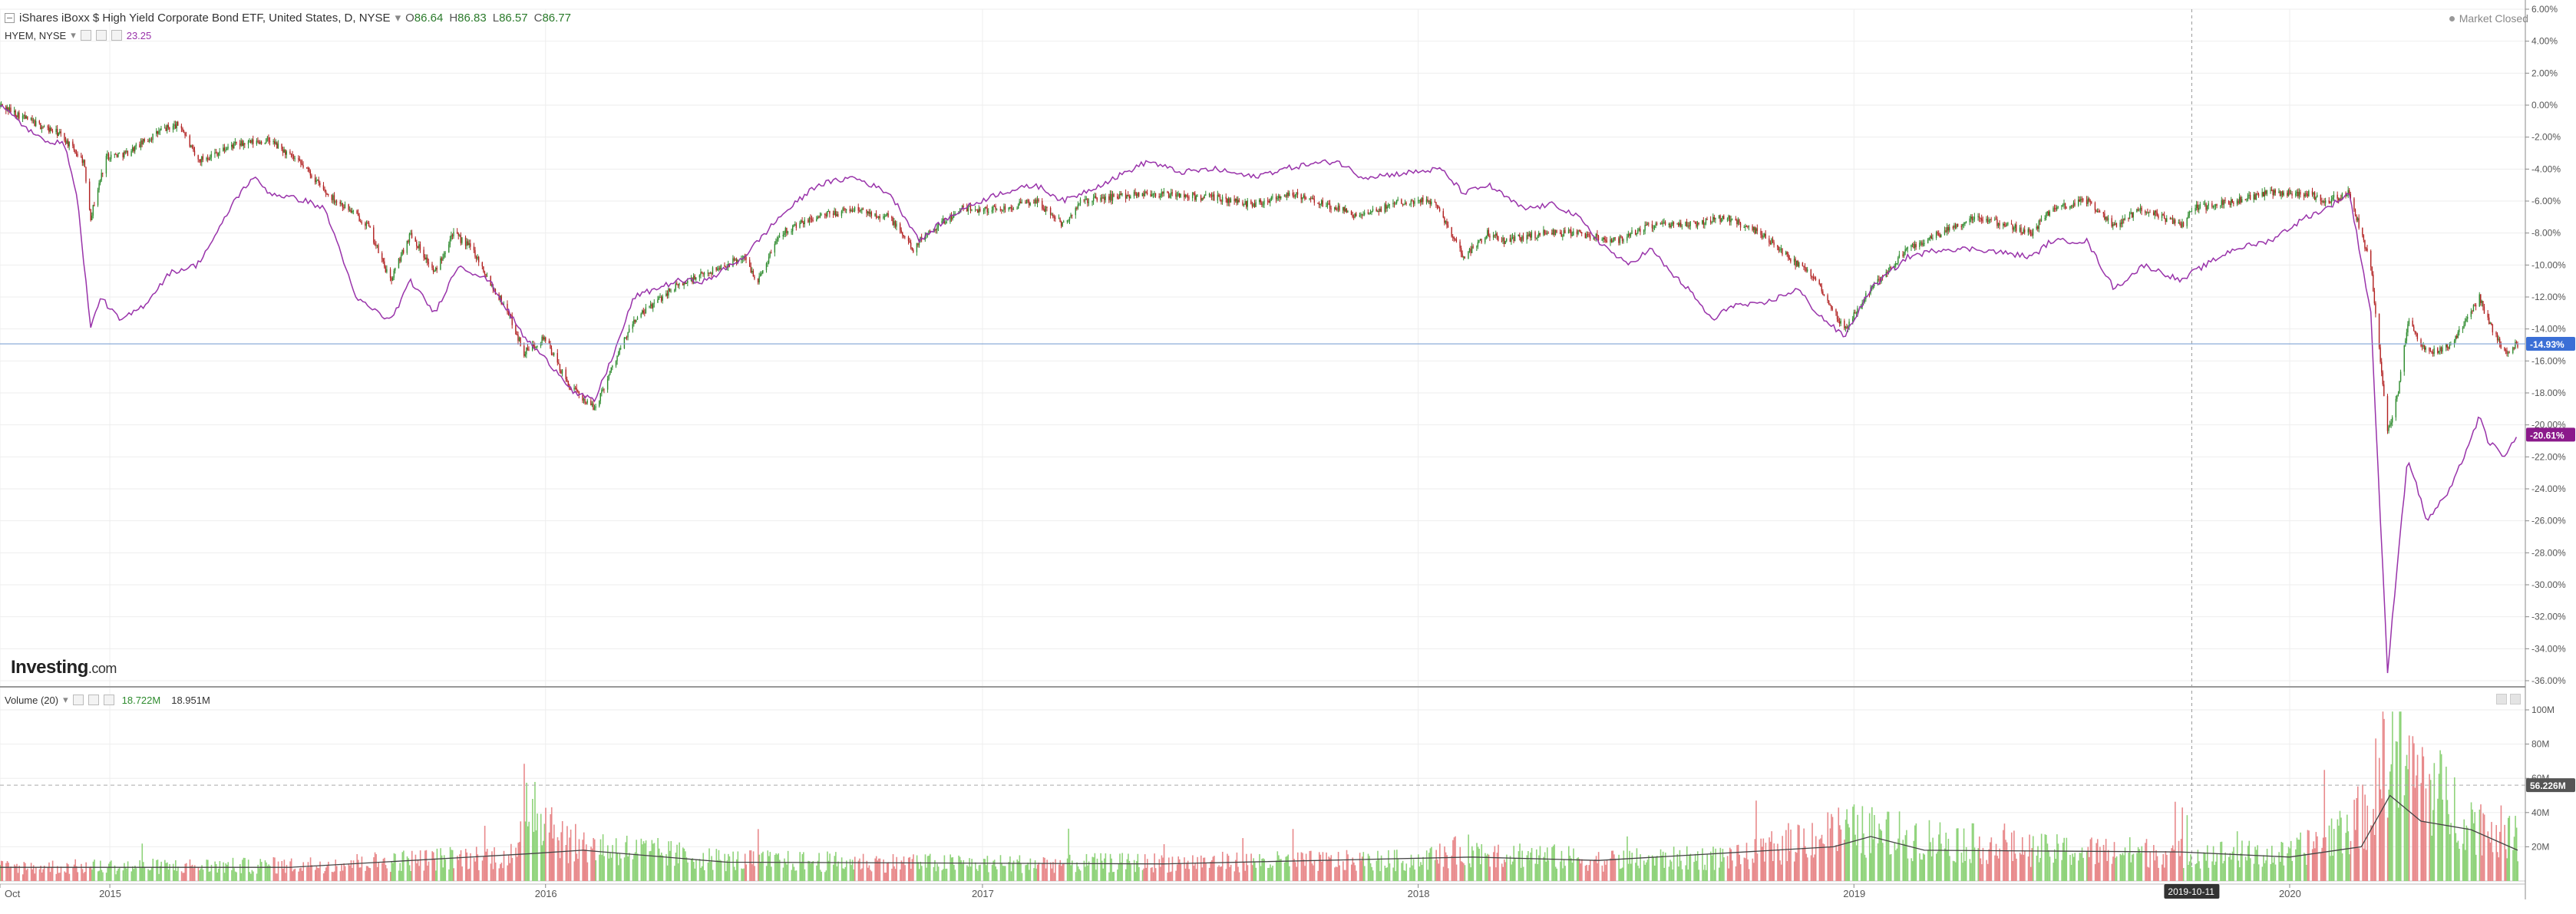  What do you see at coordinates (2501, 699) in the screenshot?
I see `pane-up-icon` at bounding box center [2501, 699].